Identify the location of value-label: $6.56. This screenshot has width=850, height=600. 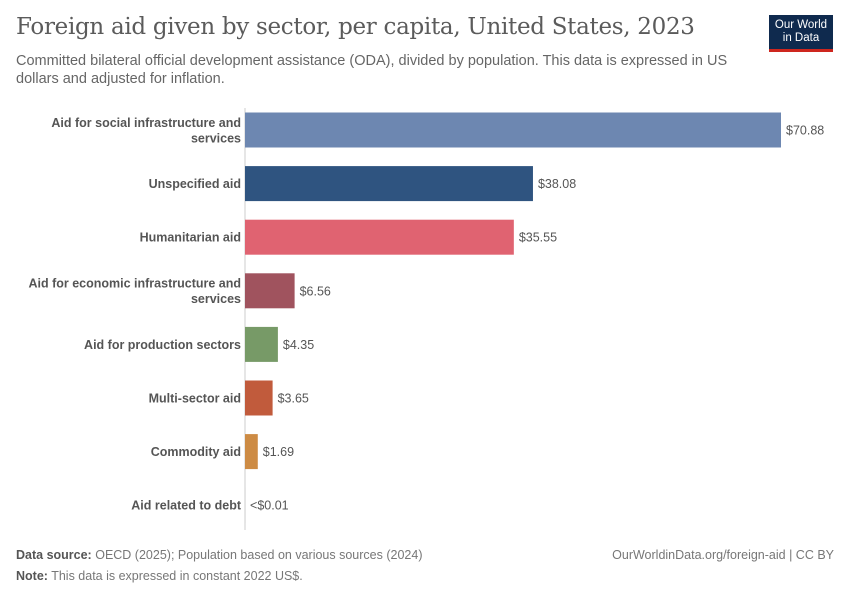
(315, 291).